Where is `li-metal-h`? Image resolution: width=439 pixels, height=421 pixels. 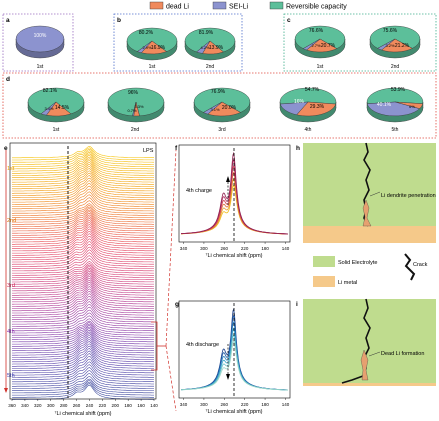 li-metal-h is located at coordinates (369, 234).